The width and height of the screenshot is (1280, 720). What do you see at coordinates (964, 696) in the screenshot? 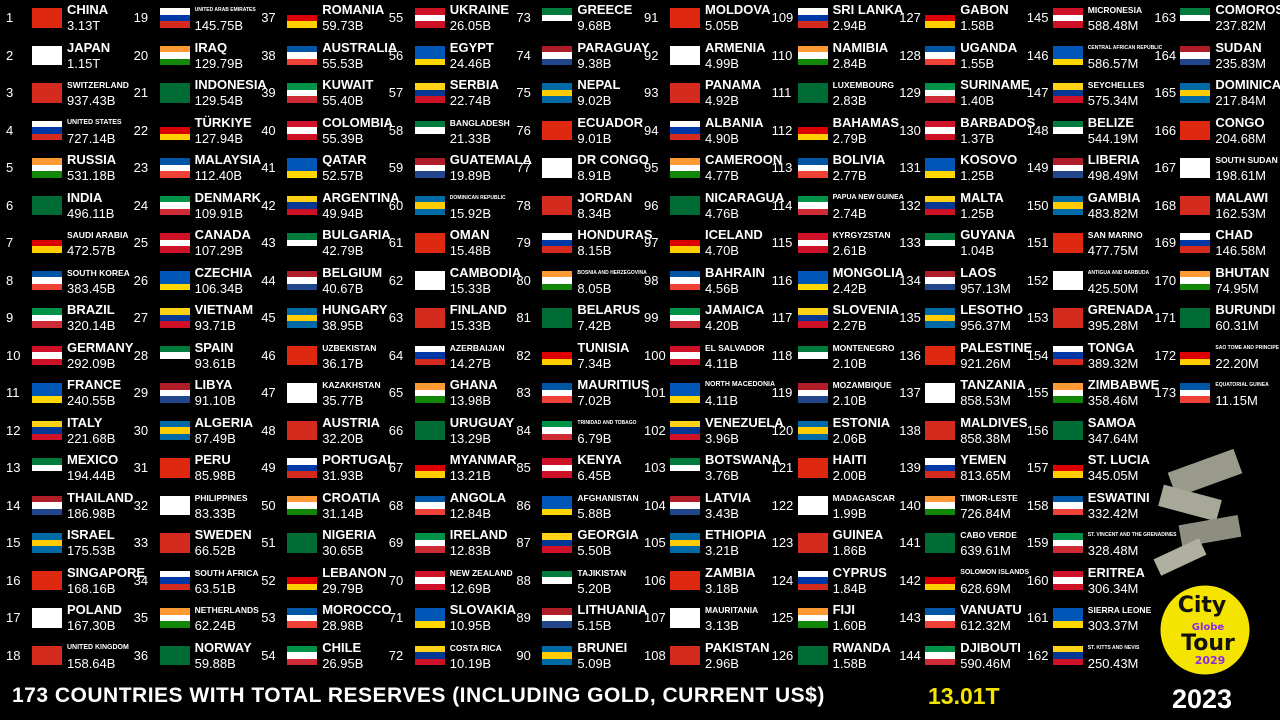
I see `footer-total: 13.01T` at bounding box center [964, 696].